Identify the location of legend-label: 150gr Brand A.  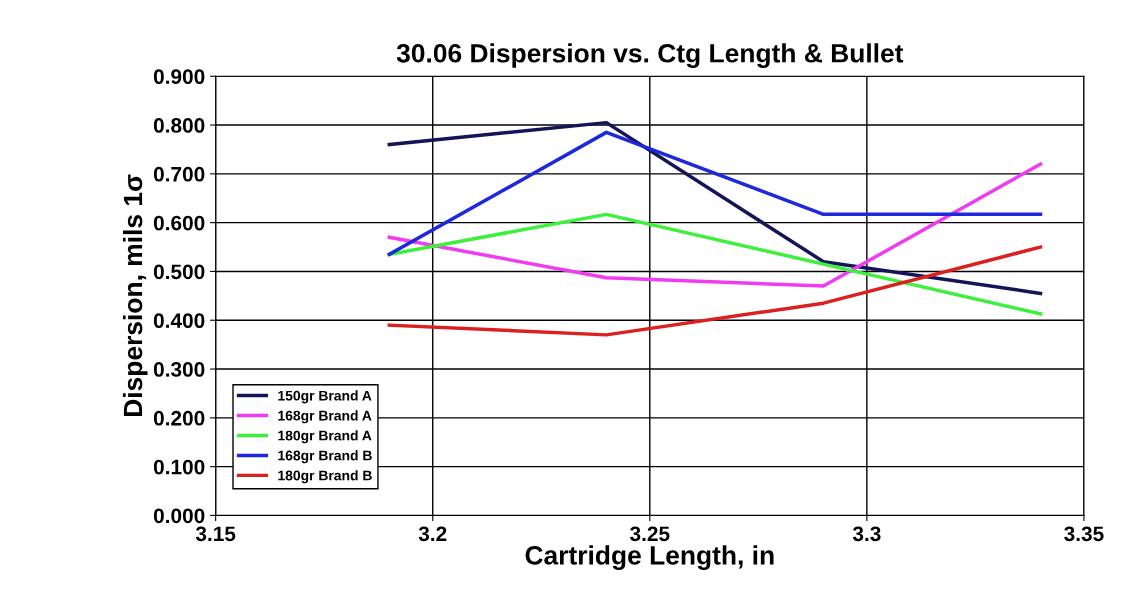
(325, 397).